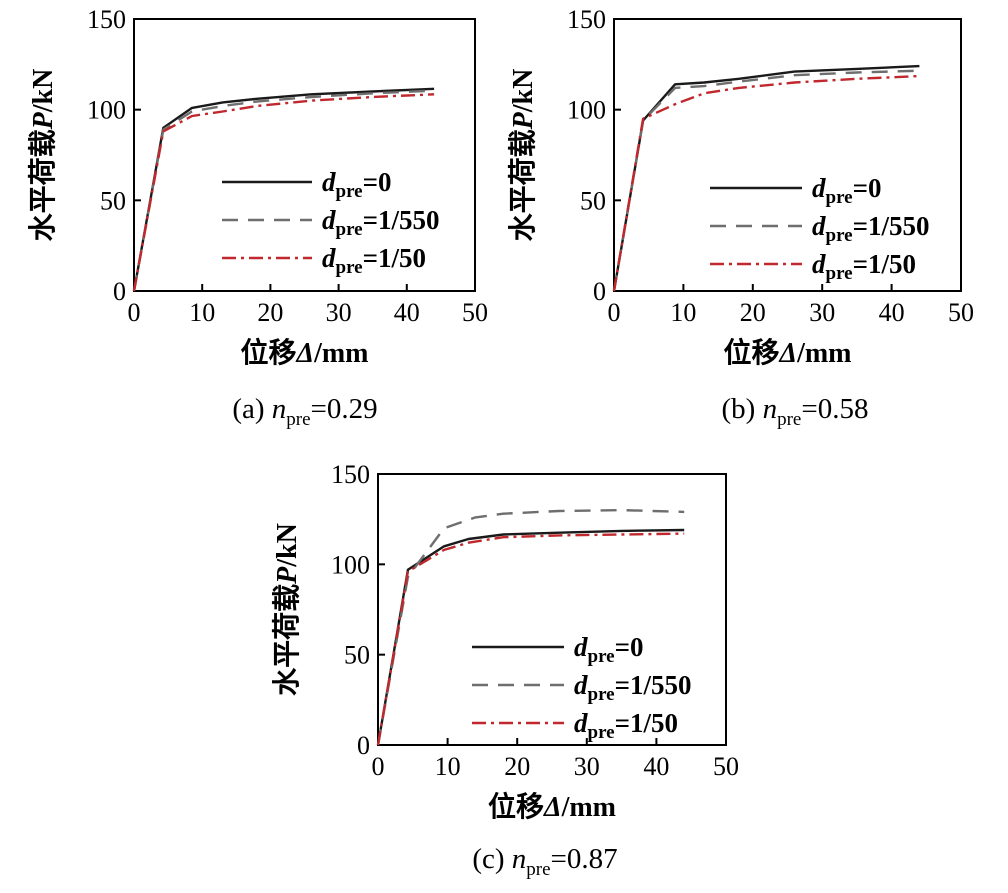  I want to click on chart-caption: (a) npre=0.29, so click(304, 411).